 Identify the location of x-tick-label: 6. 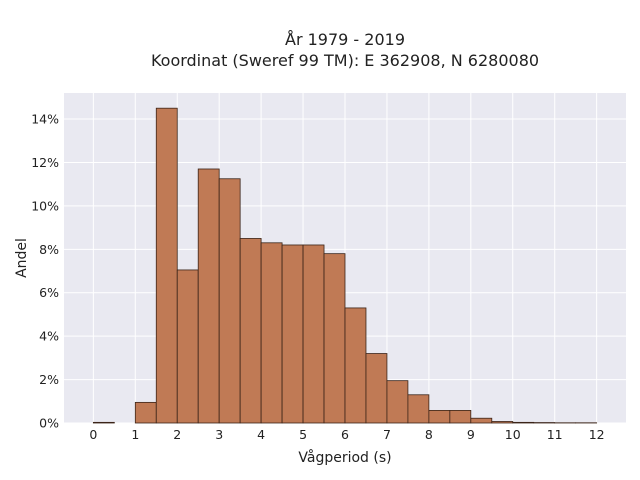
(345, 434).